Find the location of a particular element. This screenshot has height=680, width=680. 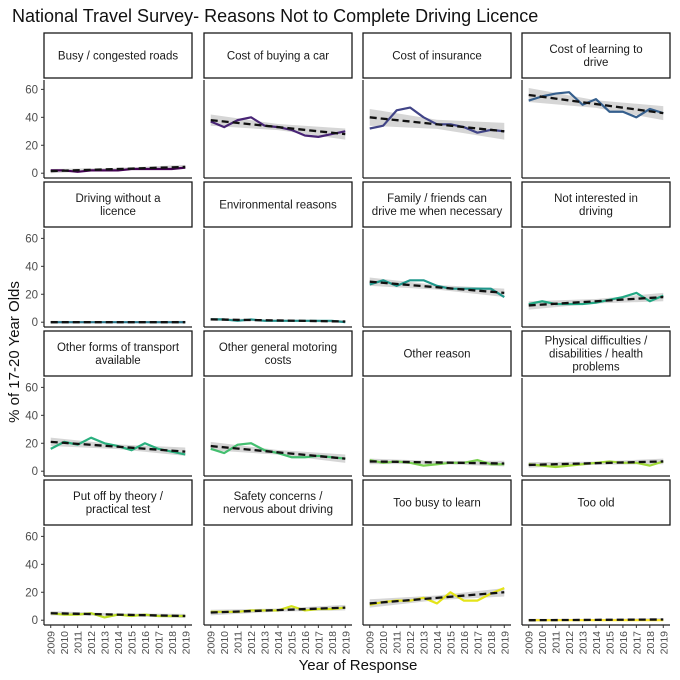

series-line is located at coordinates (596, 105).